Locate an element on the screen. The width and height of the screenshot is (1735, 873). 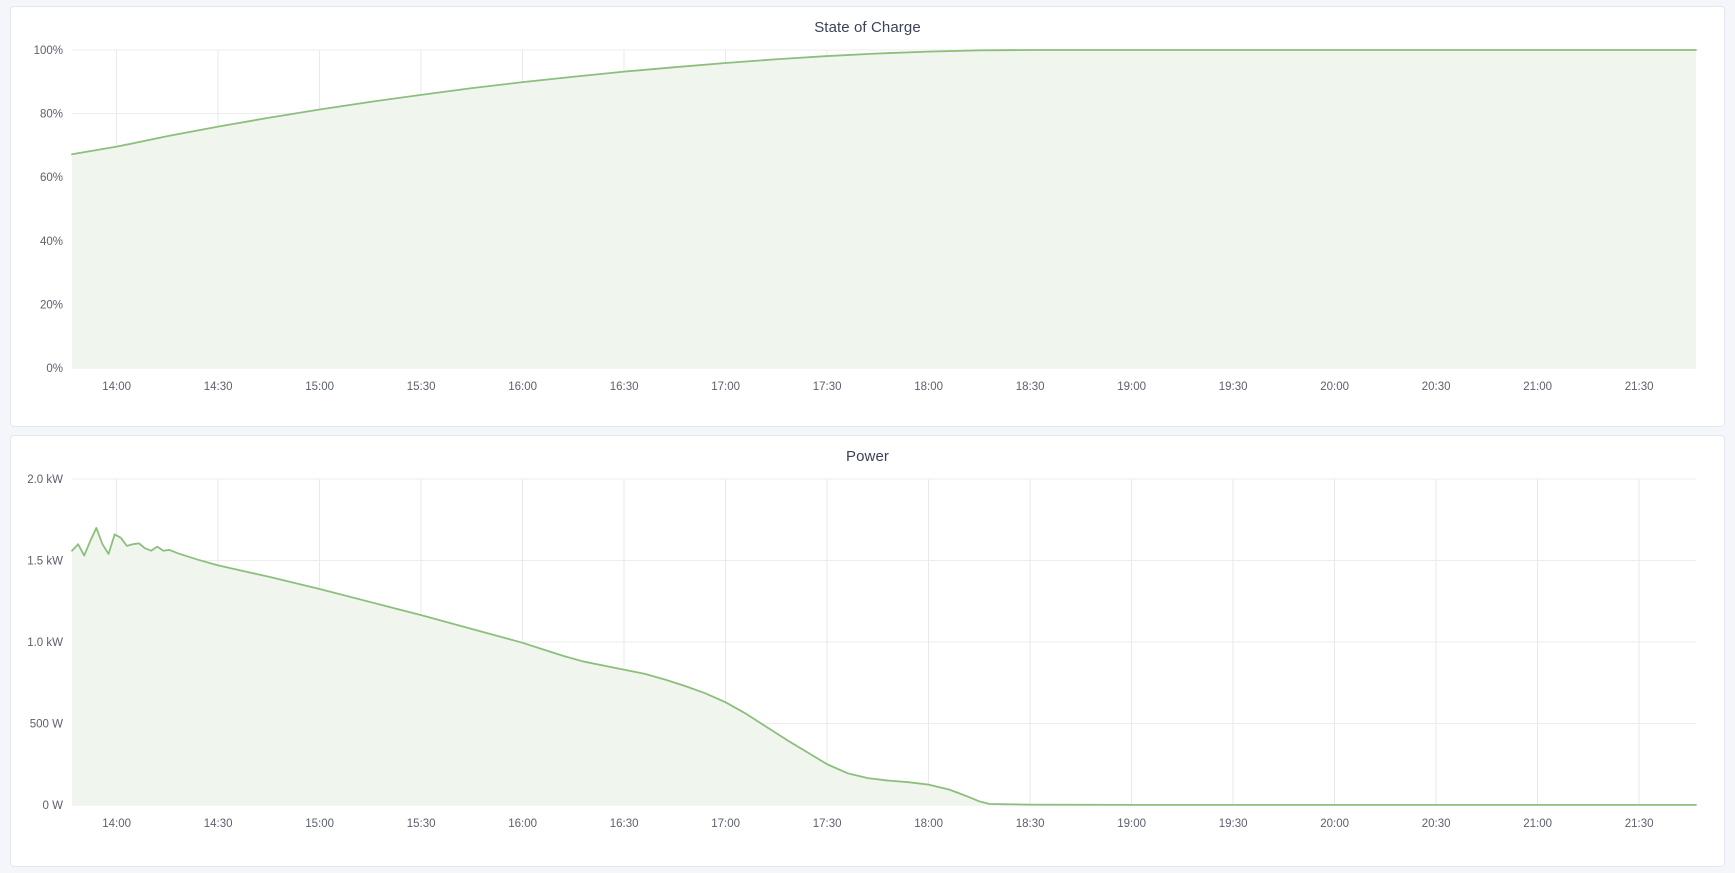
y-axis-tick-label: 1.0 kW is located at coordinates (45, 643).